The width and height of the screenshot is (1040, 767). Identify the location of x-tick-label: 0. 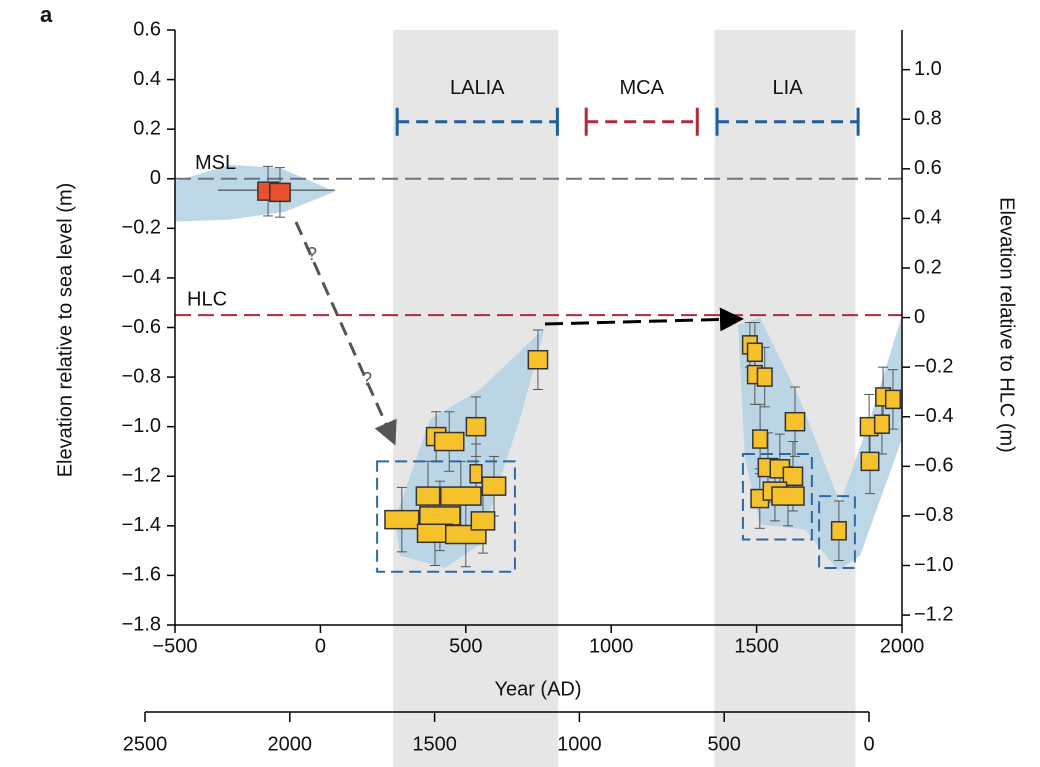
(320, 646).